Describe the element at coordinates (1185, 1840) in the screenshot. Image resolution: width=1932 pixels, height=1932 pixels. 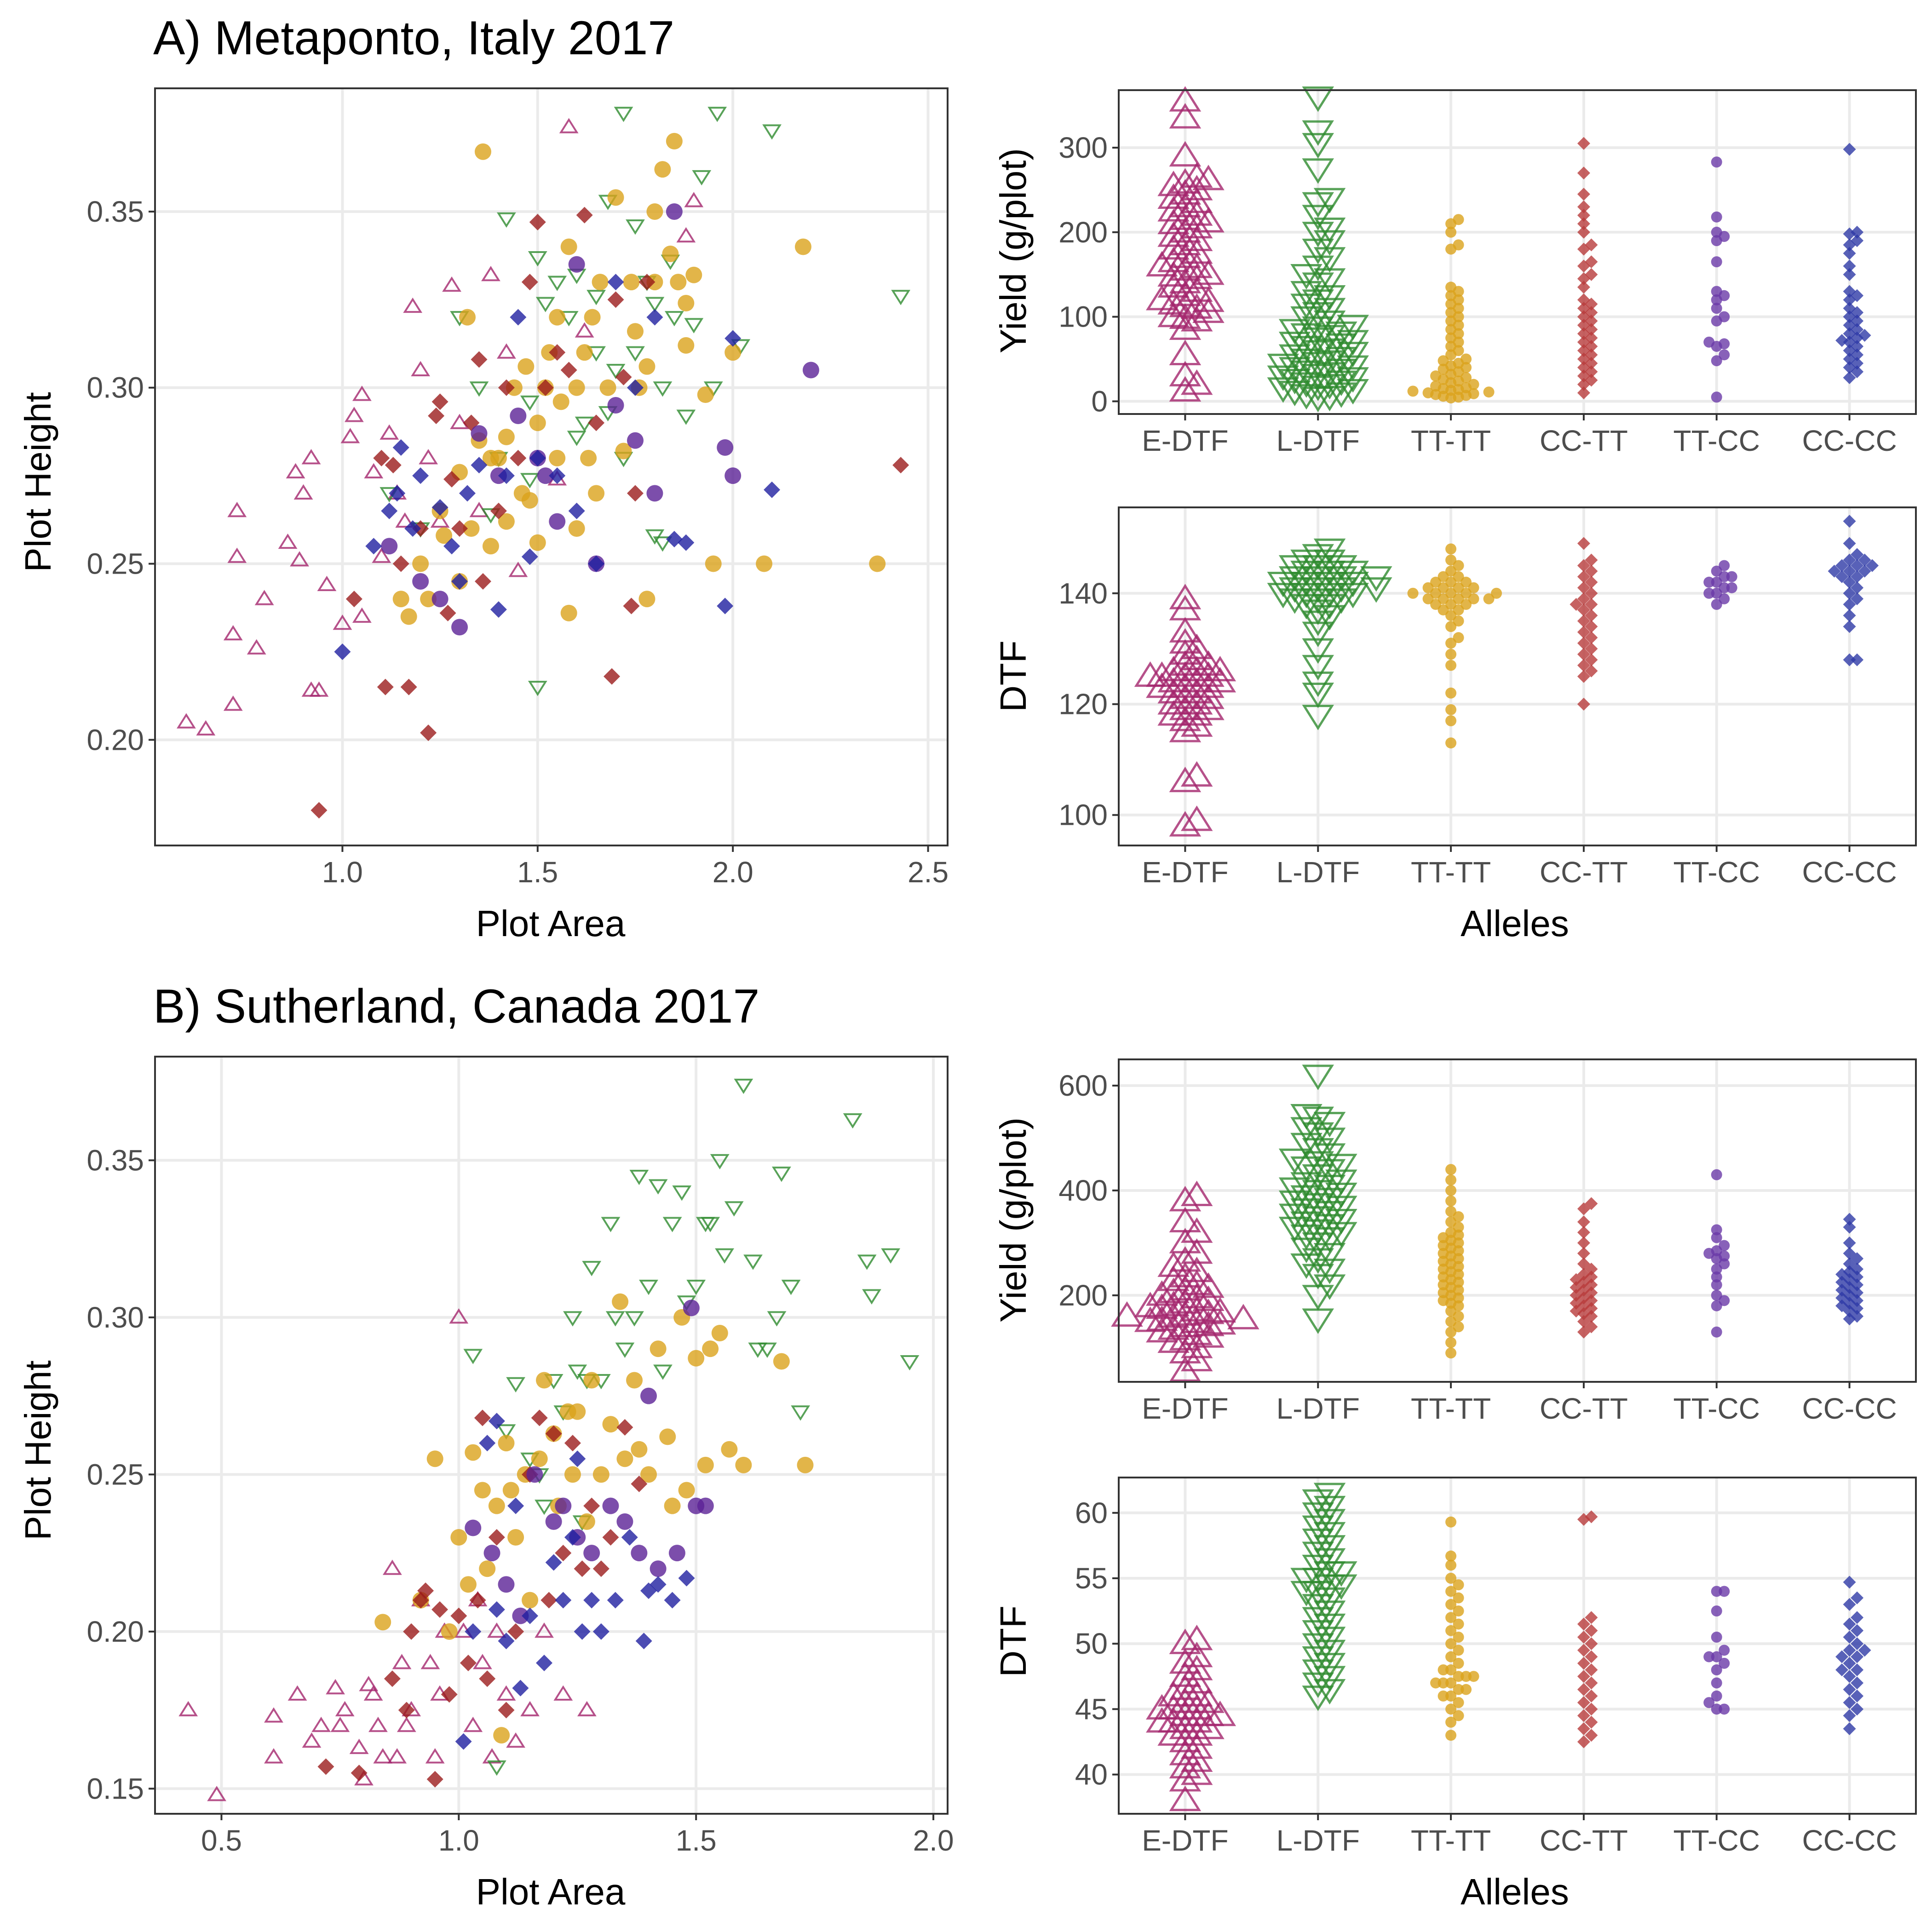
I see `x-tick-label: E-DTF` at that location.